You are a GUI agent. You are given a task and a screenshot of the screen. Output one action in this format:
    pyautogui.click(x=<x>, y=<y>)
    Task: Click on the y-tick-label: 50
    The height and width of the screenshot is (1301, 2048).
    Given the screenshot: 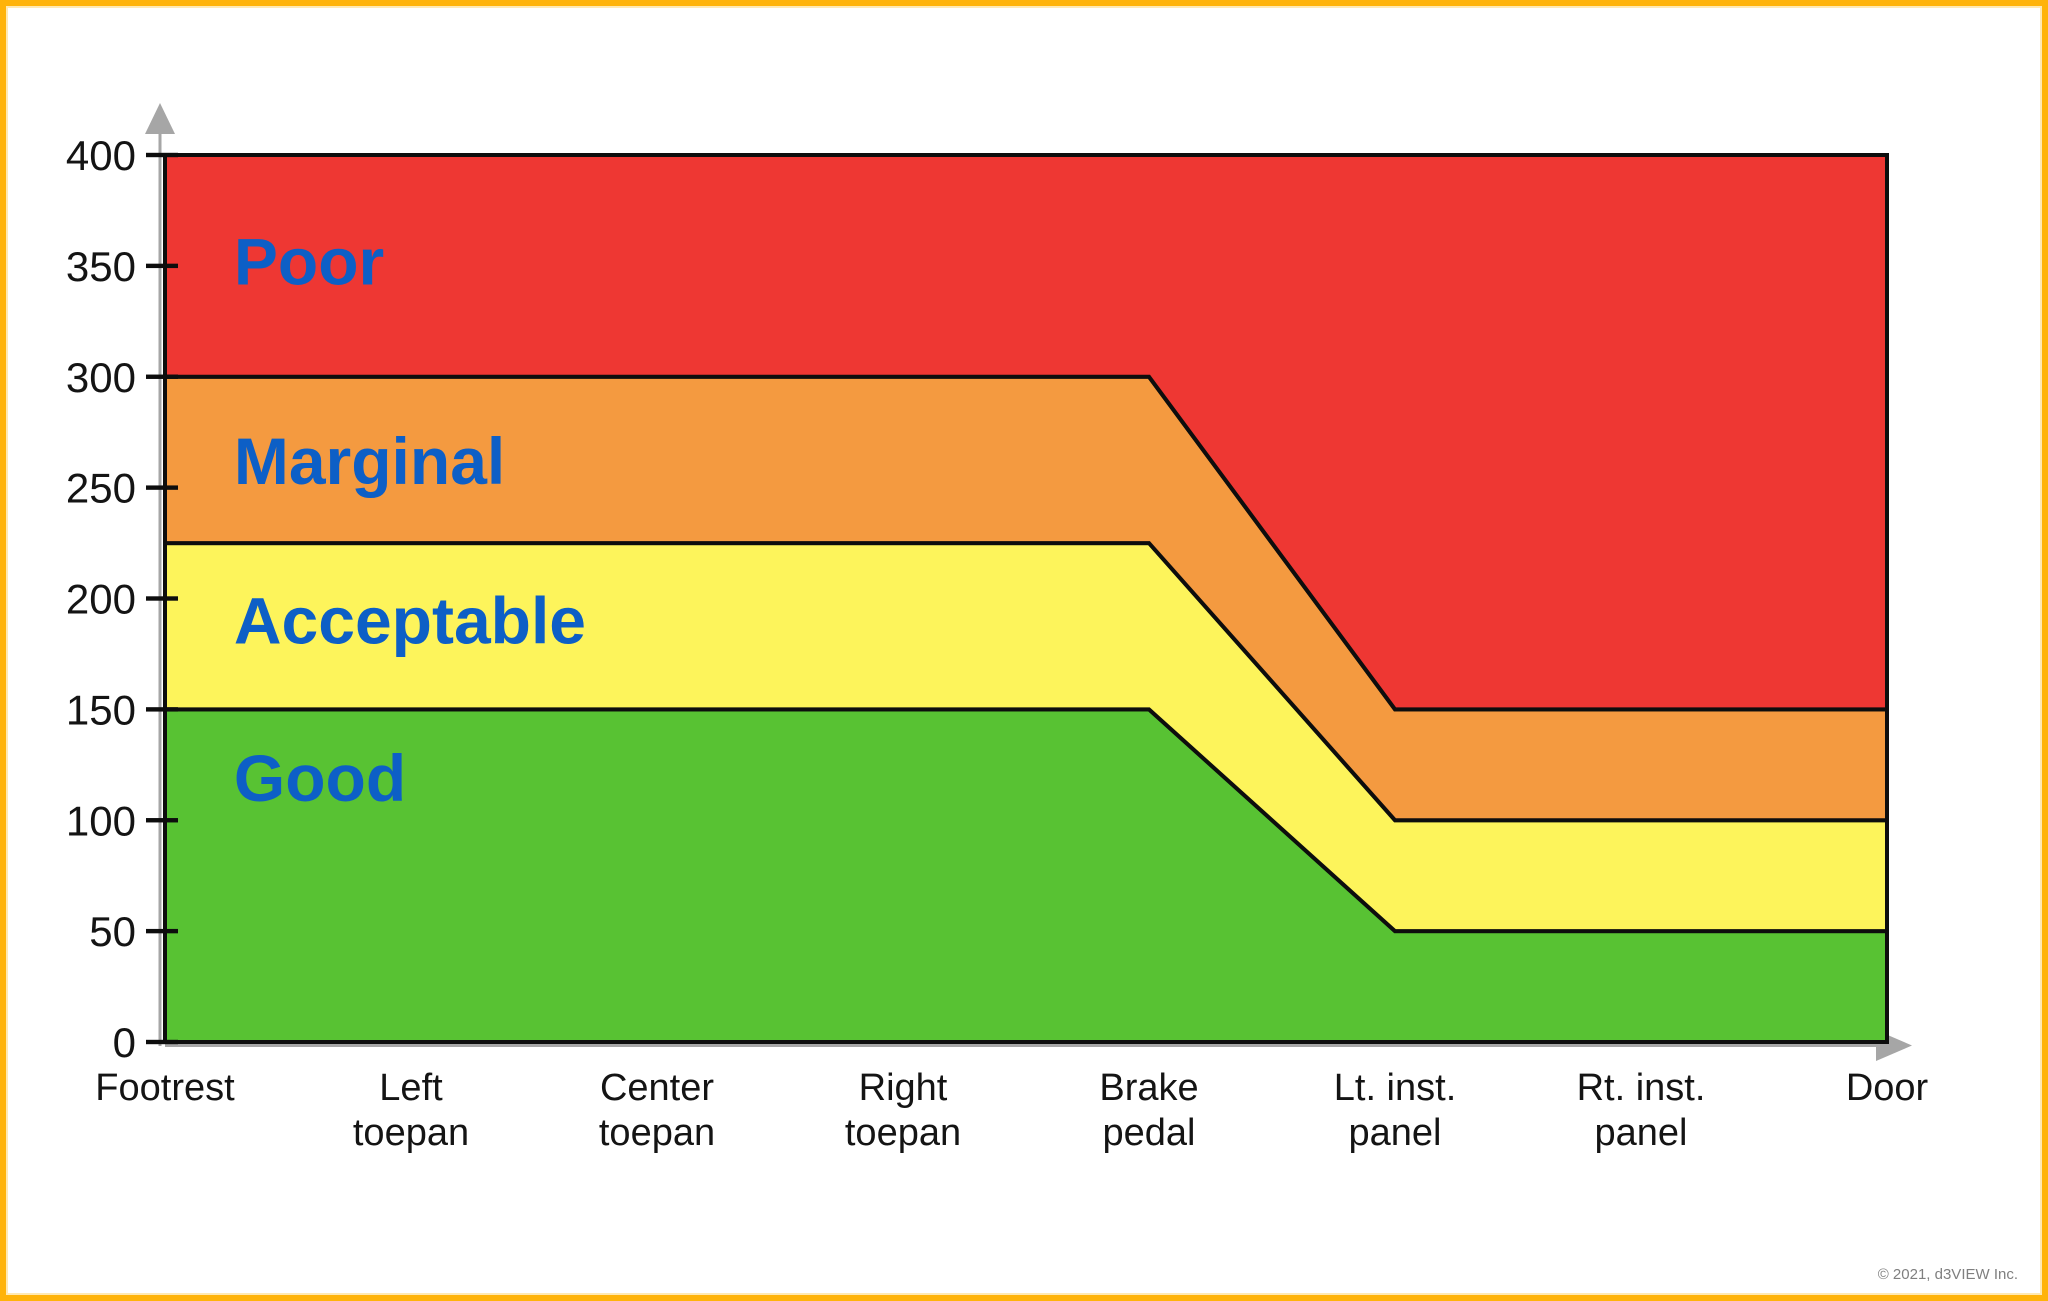 What is the action you would take?
    pyautogui.click(x=112, y=931)
    